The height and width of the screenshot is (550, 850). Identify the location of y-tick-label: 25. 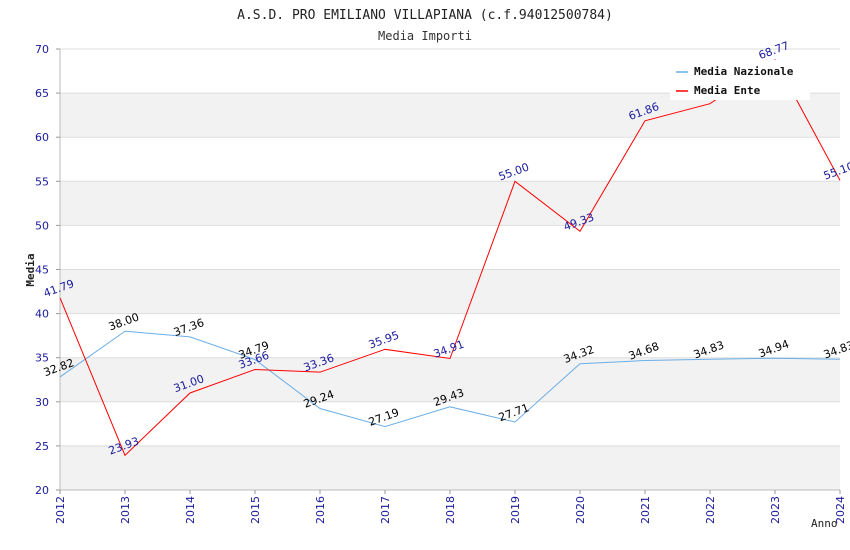
(42, 446).